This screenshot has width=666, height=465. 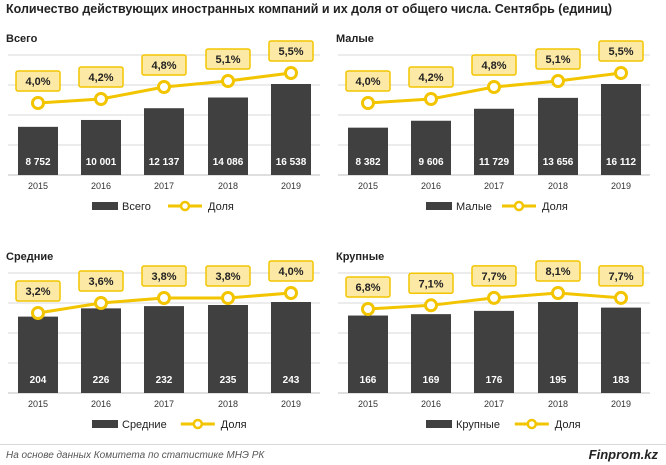 I want to click on share-value-label: 4,2%, so click(x=430, y=78).